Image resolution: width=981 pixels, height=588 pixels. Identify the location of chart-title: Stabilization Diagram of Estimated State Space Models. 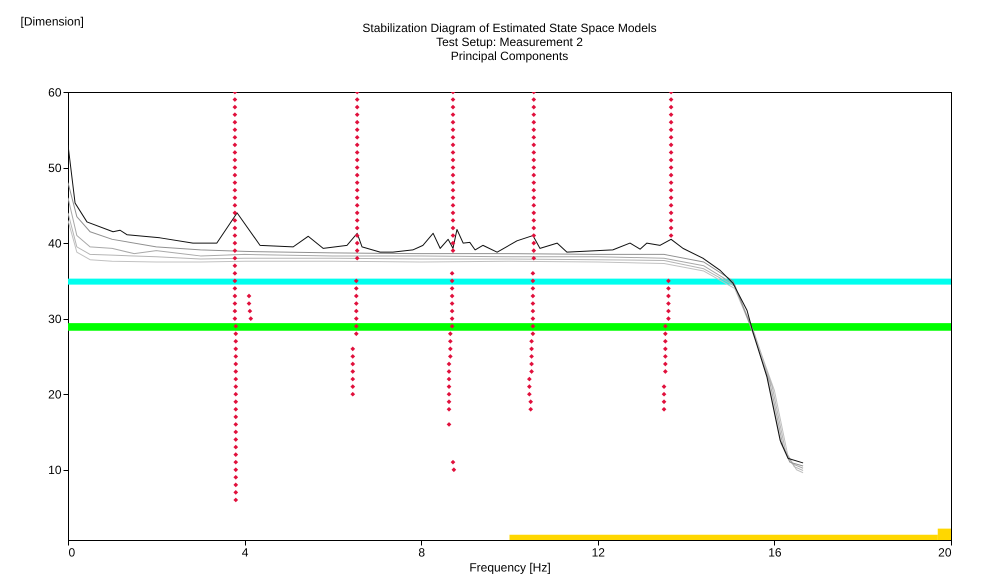
(509, 28).